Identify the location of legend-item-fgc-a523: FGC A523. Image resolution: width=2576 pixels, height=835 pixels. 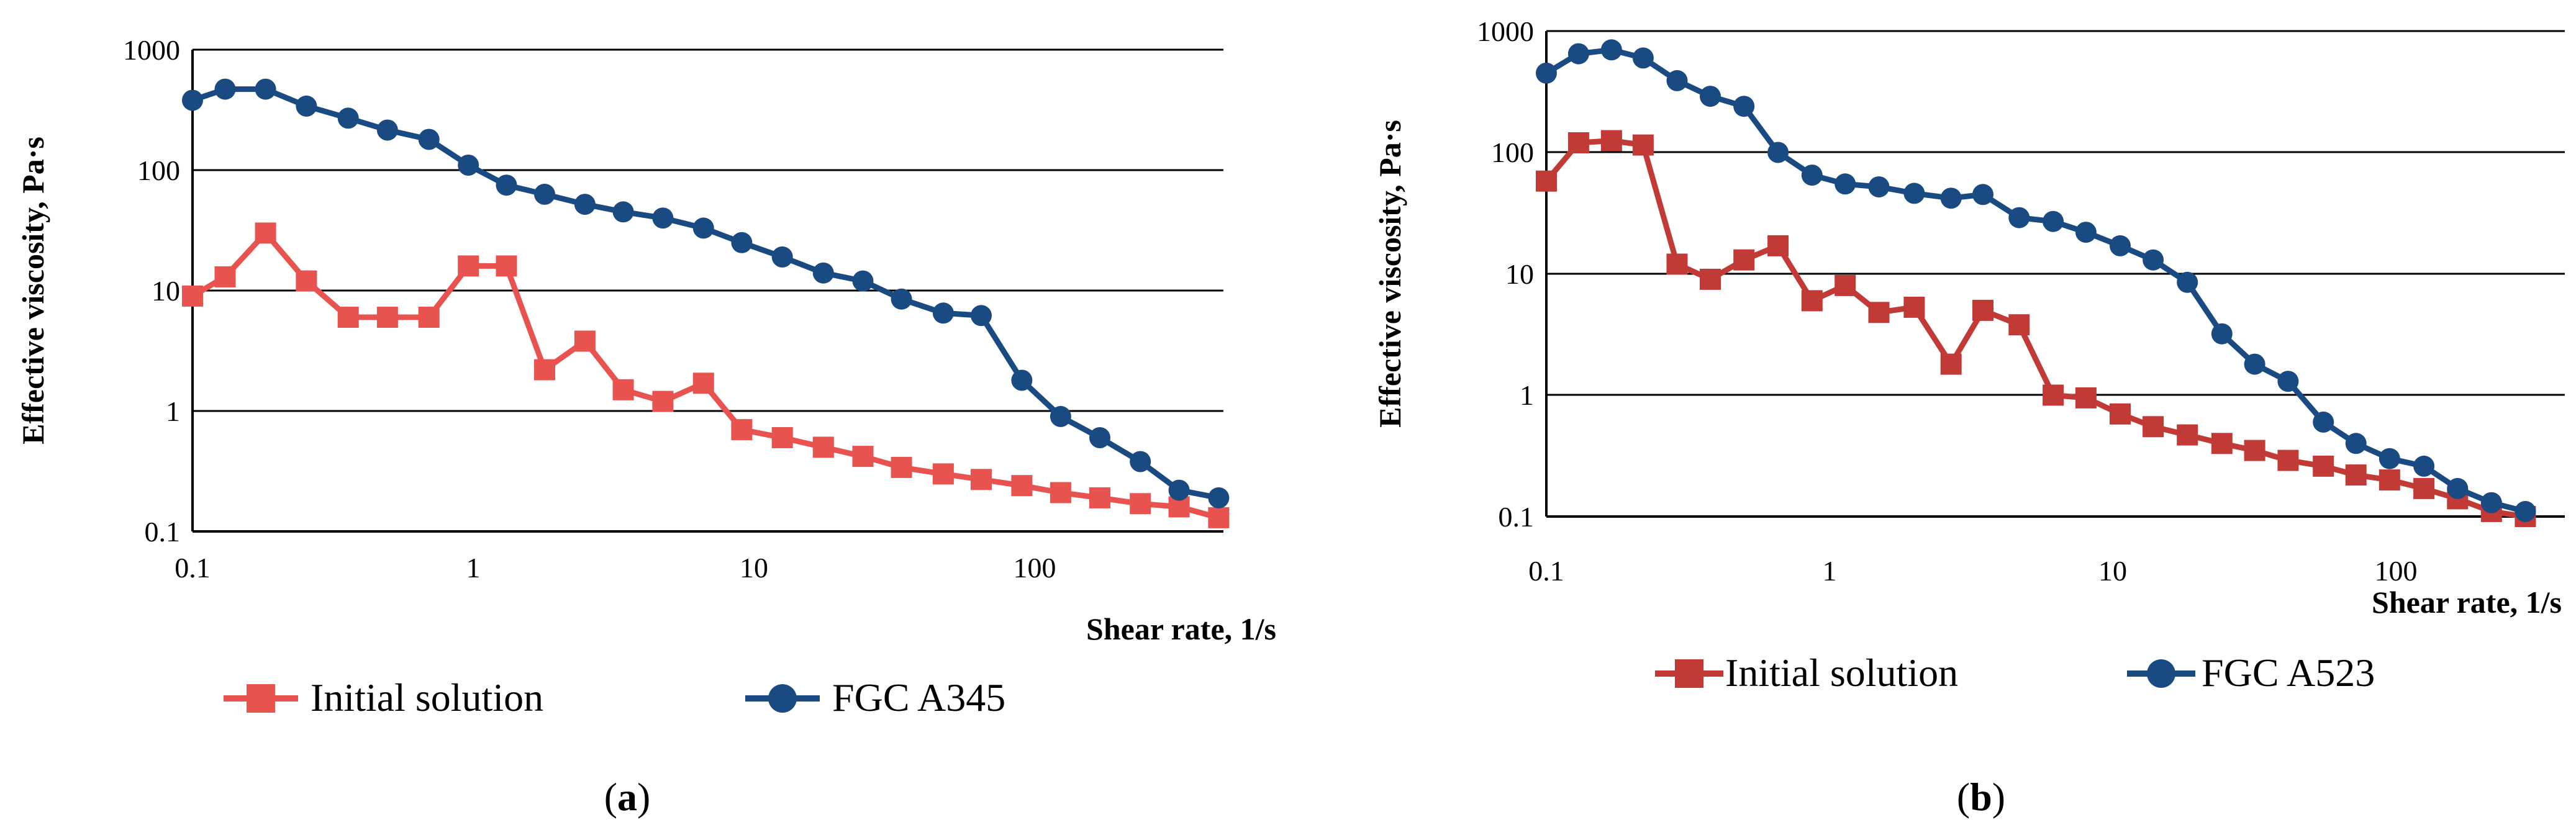
(2251, 673).